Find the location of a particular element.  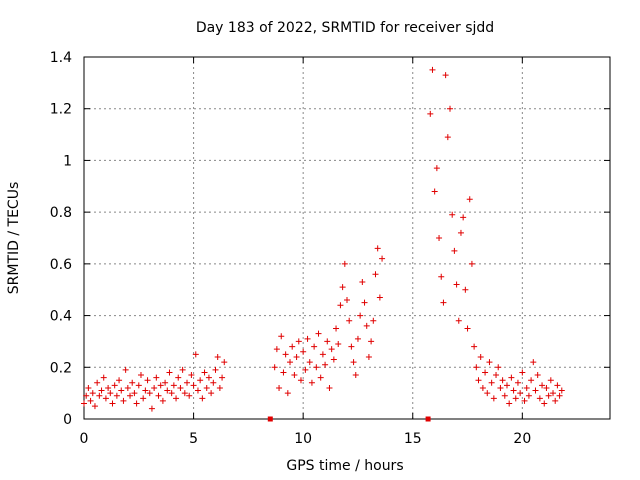

x-tick-label: 15 is located at coordinates (413, 439).